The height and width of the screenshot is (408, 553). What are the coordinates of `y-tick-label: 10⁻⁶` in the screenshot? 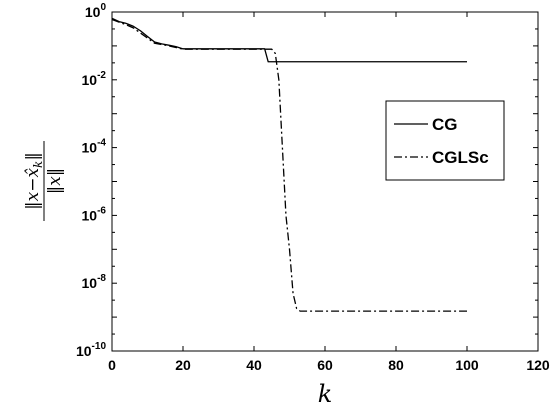 It's located at (94, 214).